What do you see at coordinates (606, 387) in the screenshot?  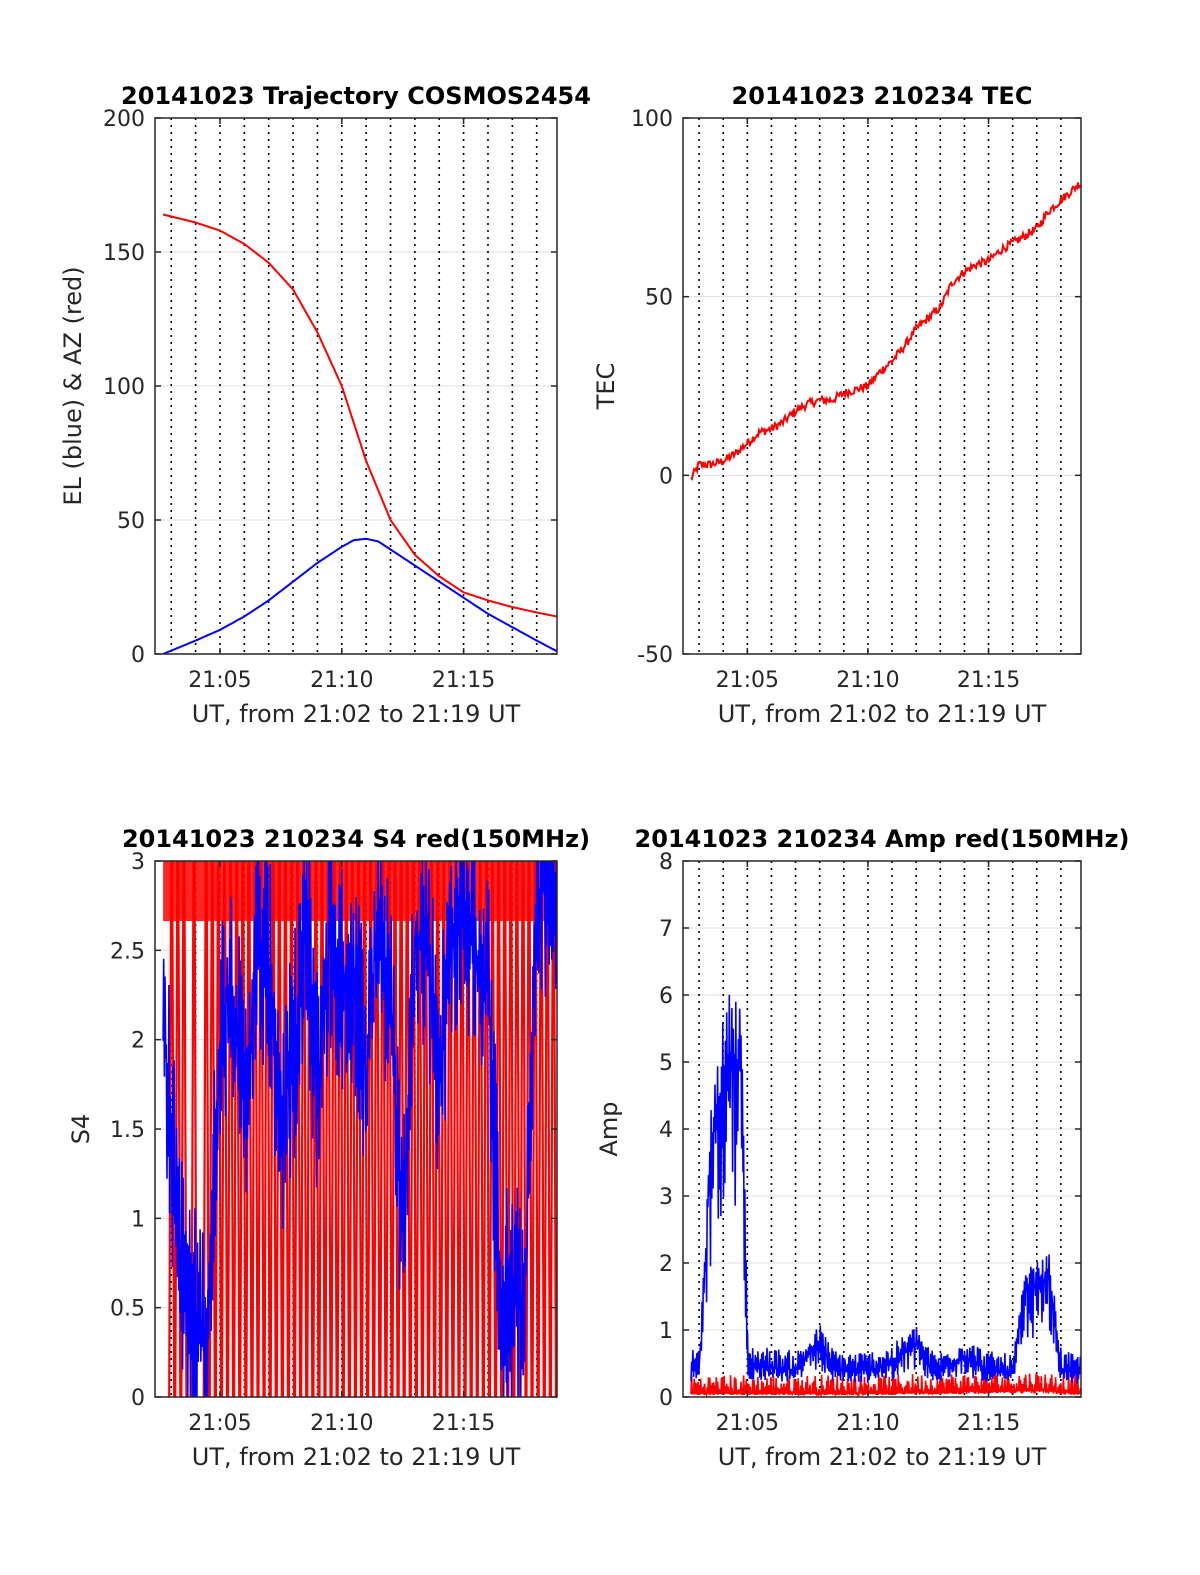 I see `y-axis-label: TEC` at bounding box center [606, 387].